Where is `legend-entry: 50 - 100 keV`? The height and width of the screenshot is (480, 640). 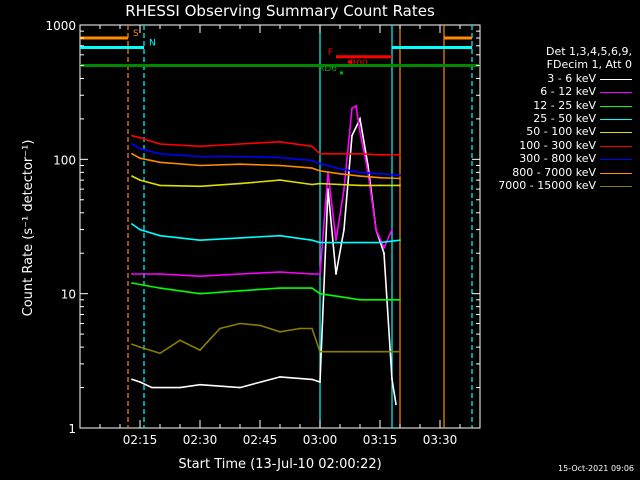 legend-entry: 50 - 100 keV is located at coordinates (557, 131).